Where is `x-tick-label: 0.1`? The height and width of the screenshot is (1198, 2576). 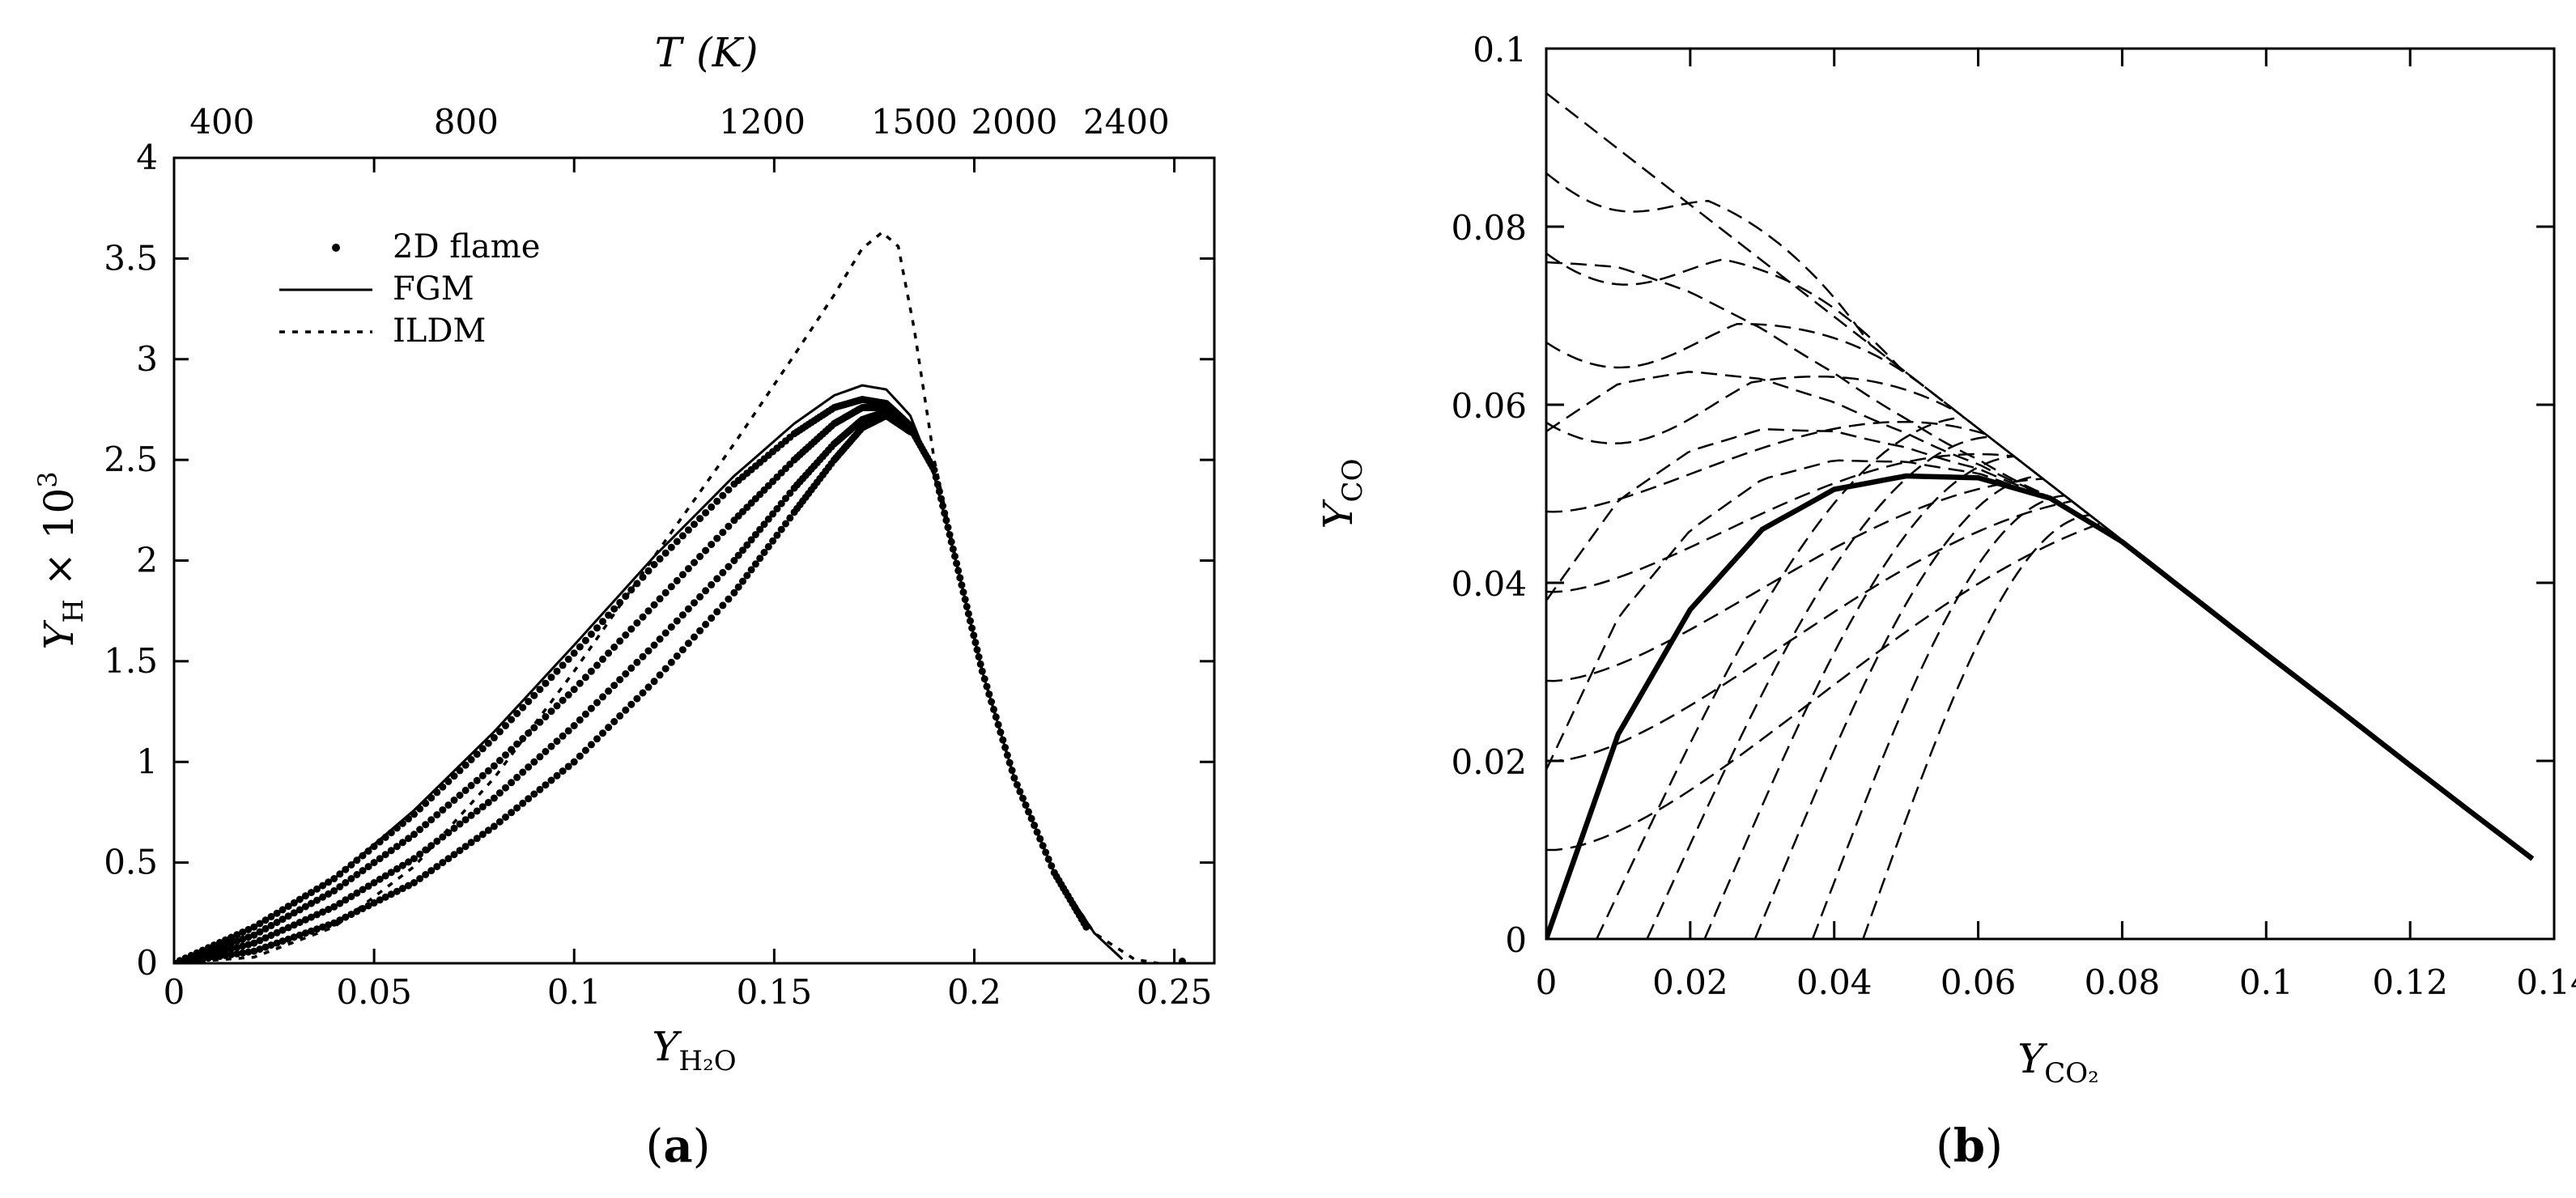
x-tick-label: 0.1 is located at coordinates (2266, 982).